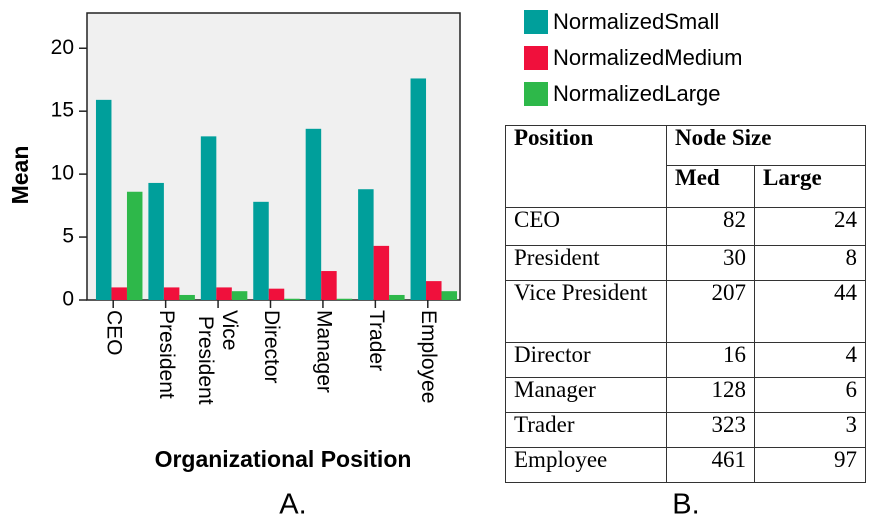 Image resolution: width=870 pixels, height=522 pixels. I want to click on table-row: CEO 82 24, so click(685, 226).